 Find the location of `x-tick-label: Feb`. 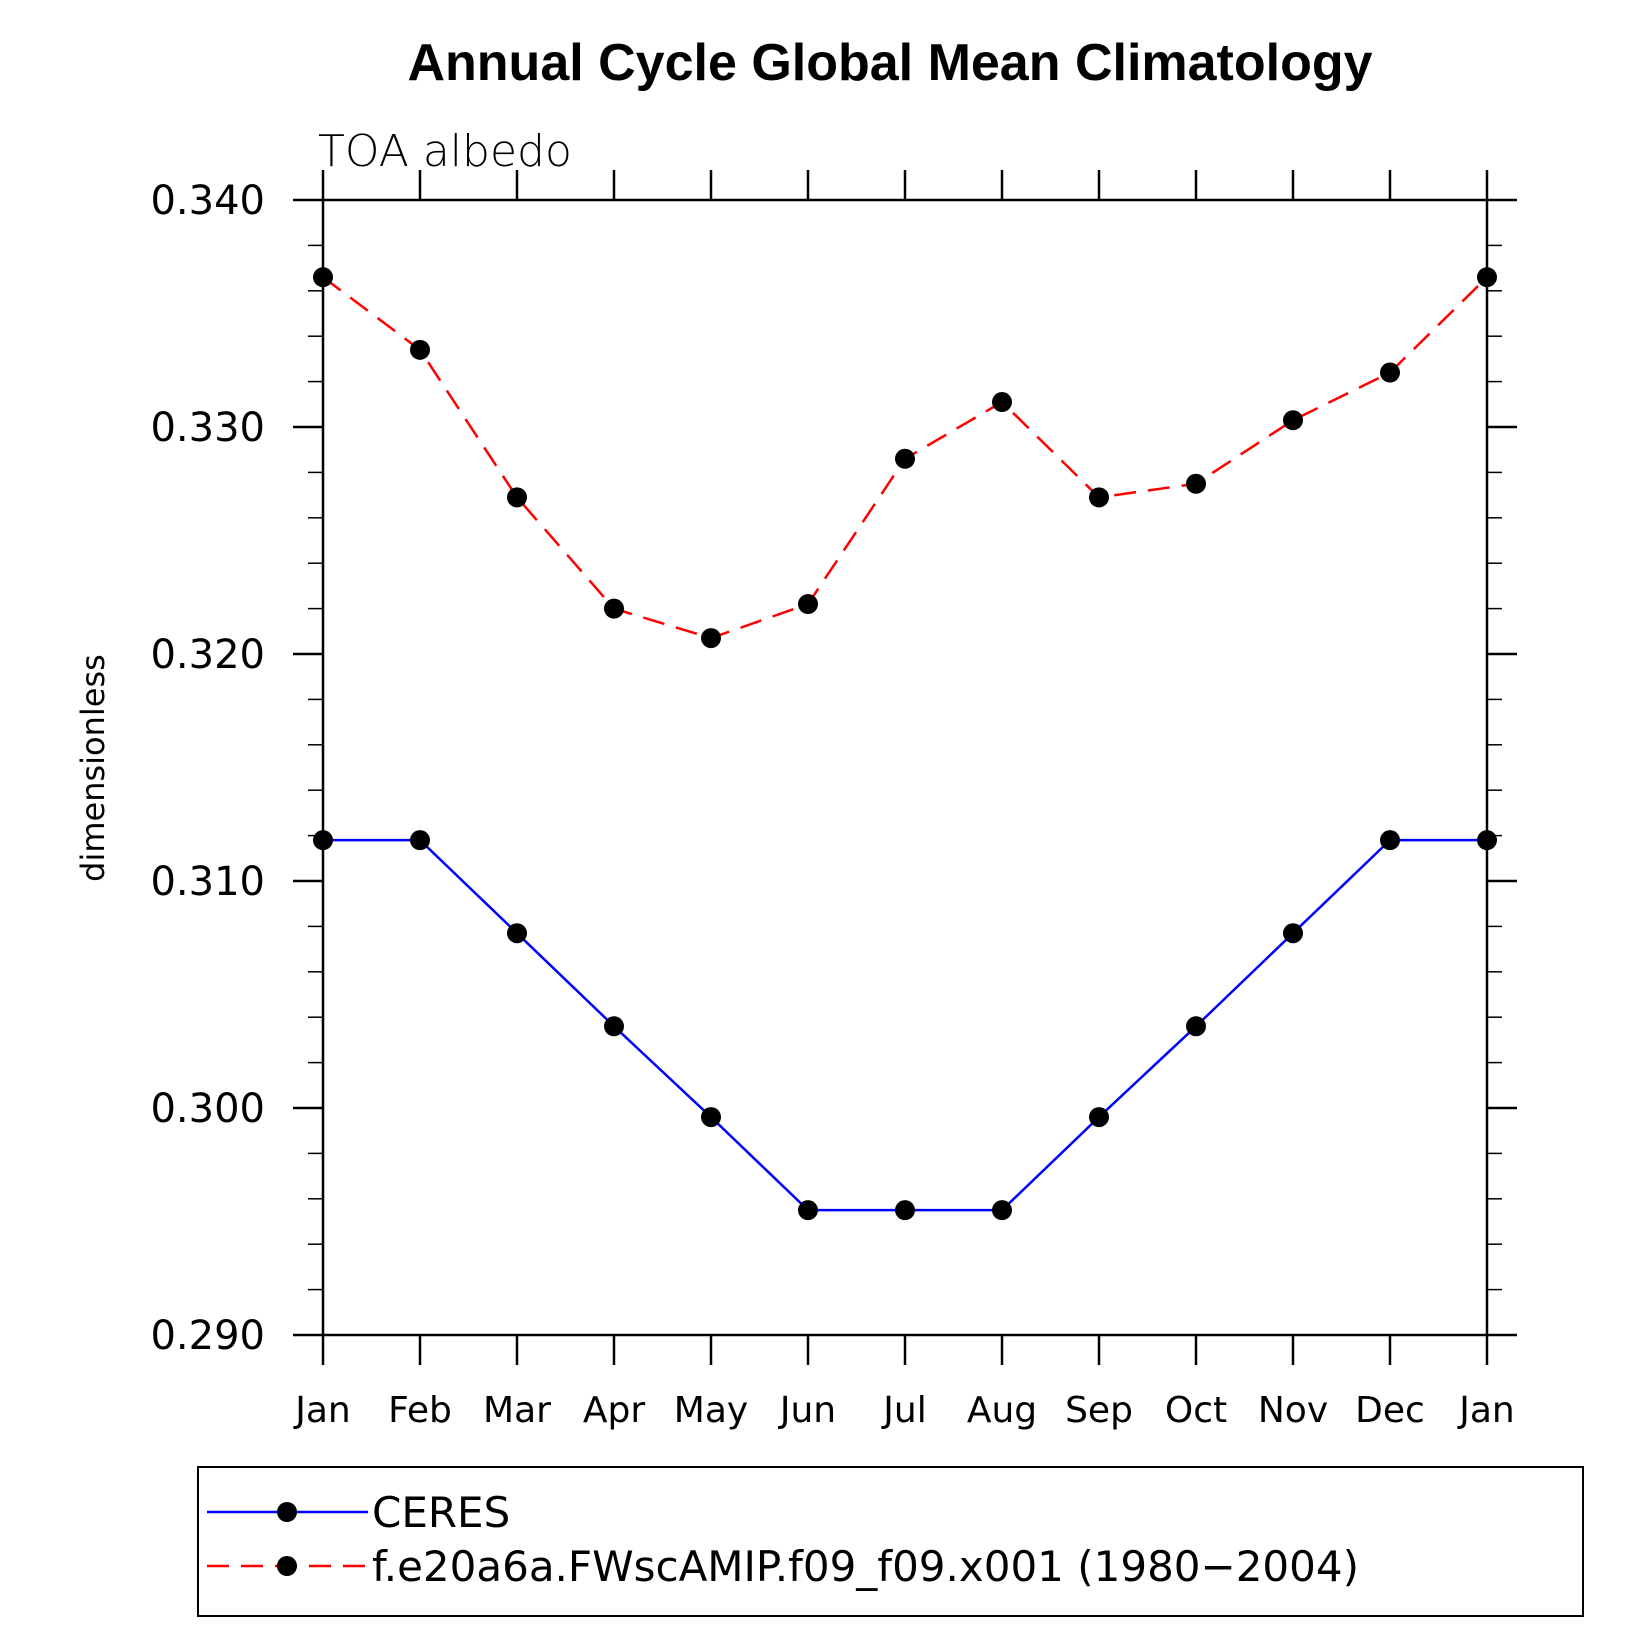

x-tick-label: Feb is located at coordinates (420, 1410).